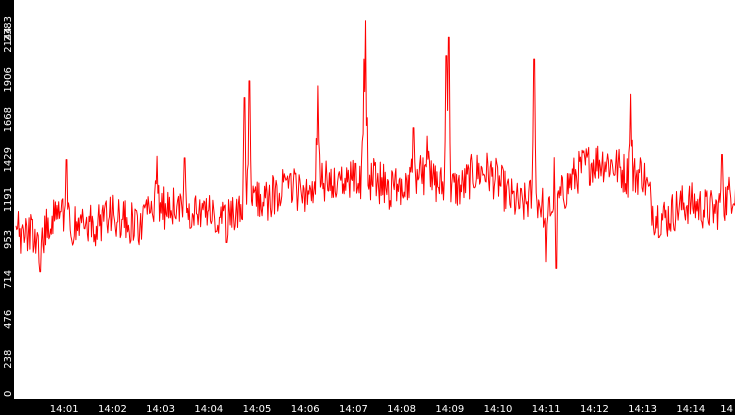  Describe the element at coordinates (8, 394) in the screenshot. I see `y-tick-label: 0` at that location.